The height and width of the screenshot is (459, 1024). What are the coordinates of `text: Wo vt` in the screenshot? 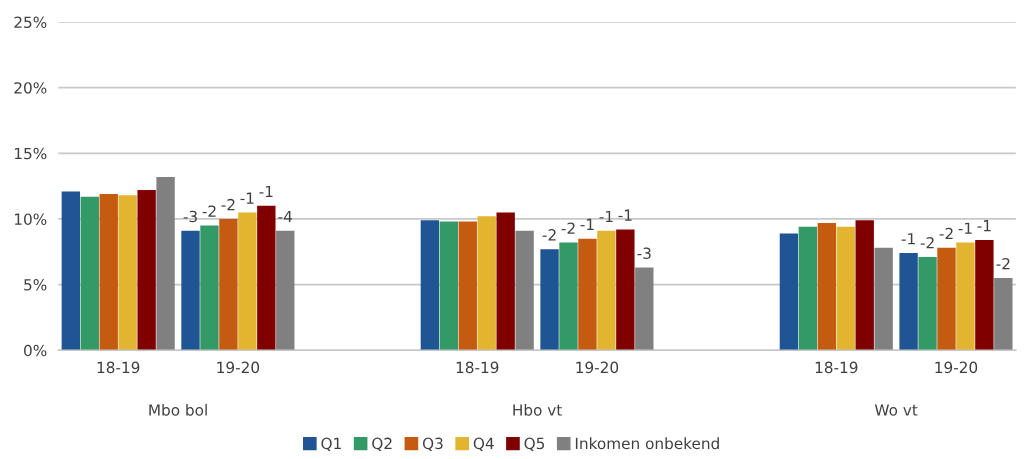 It's located at (896, 410).